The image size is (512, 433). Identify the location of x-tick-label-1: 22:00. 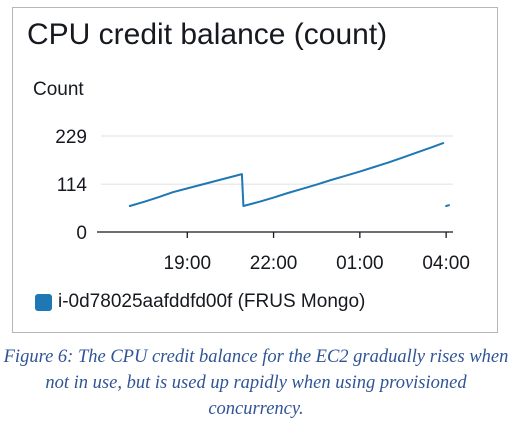
(274, 263).